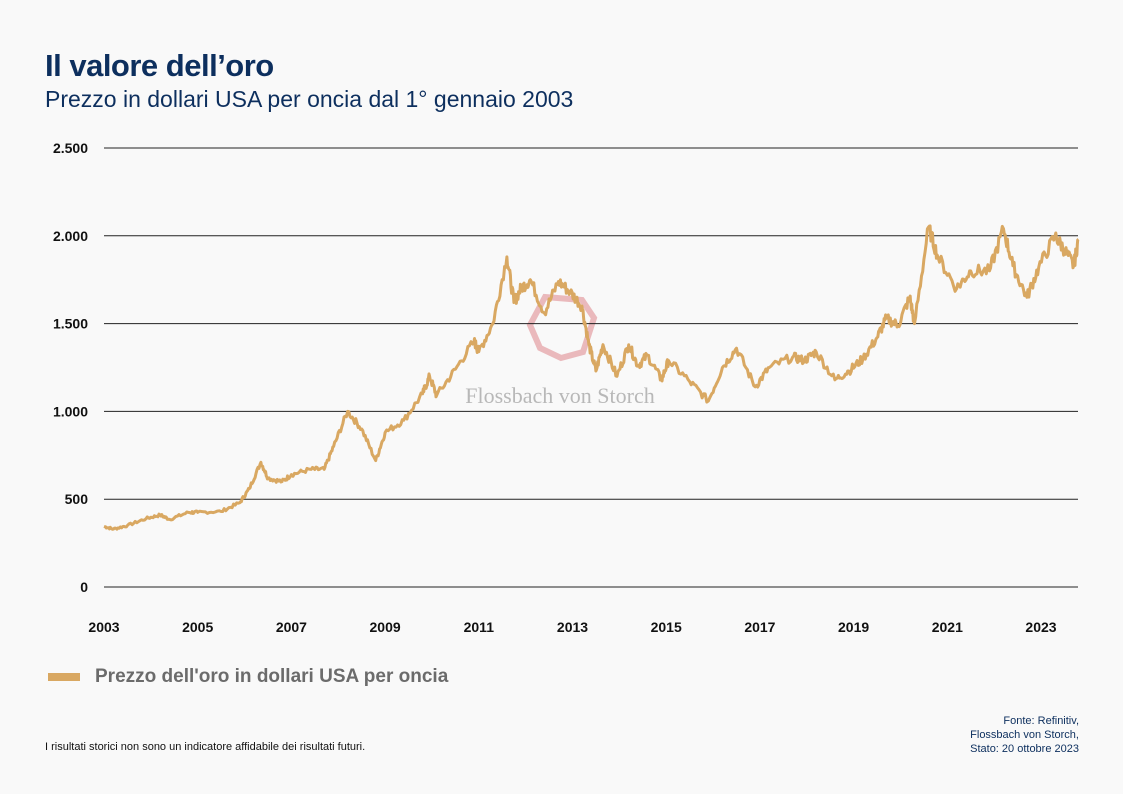 Image resolution: width=1123 pixels, height=794 pixels. I want to click on x-tick-label: 2007, so click(291, 627).